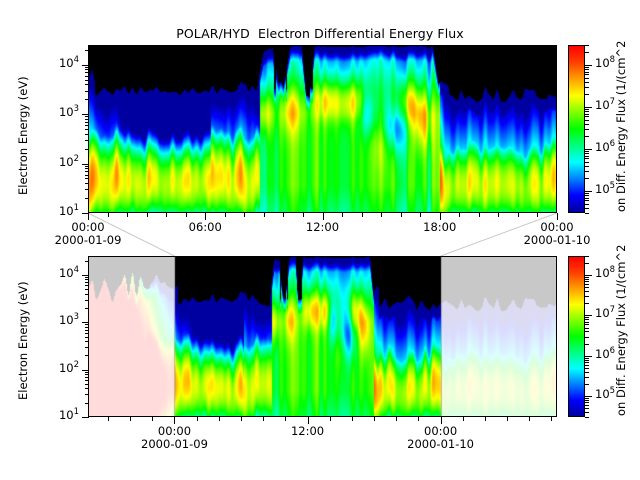  Describe the element at coordinates (68, 320) in the screenshot. I see `y-tick-label: 103` at that location.